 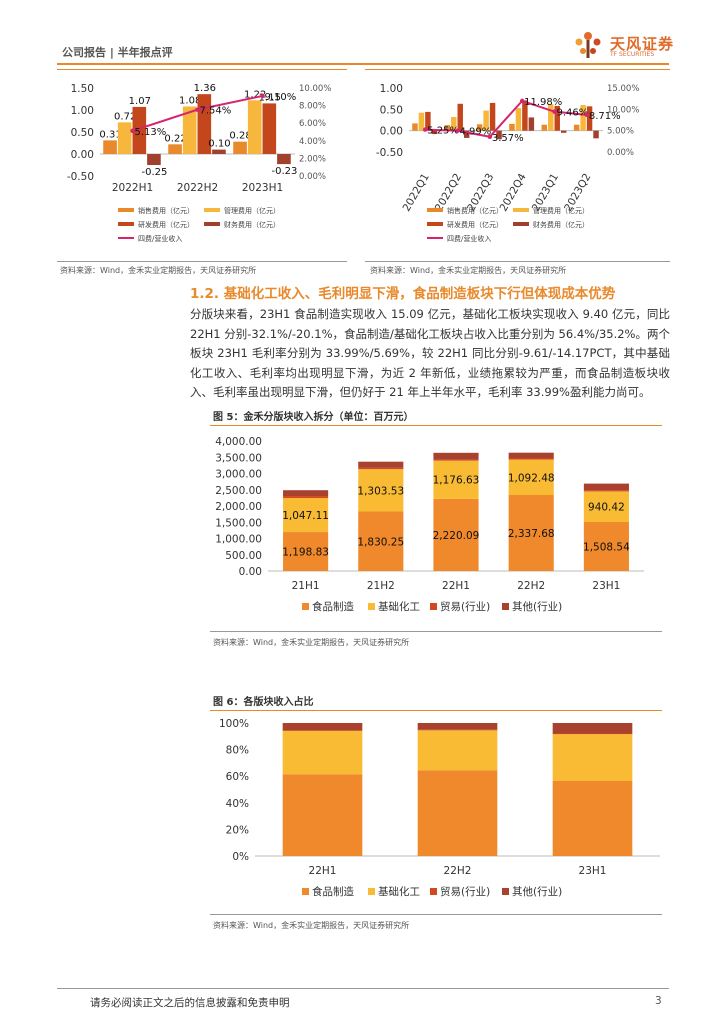 What do you see at coordinates (197, 188) in the screenshot?
I see `x-tick-label: 2022H2` at bounding box center [197, 188].